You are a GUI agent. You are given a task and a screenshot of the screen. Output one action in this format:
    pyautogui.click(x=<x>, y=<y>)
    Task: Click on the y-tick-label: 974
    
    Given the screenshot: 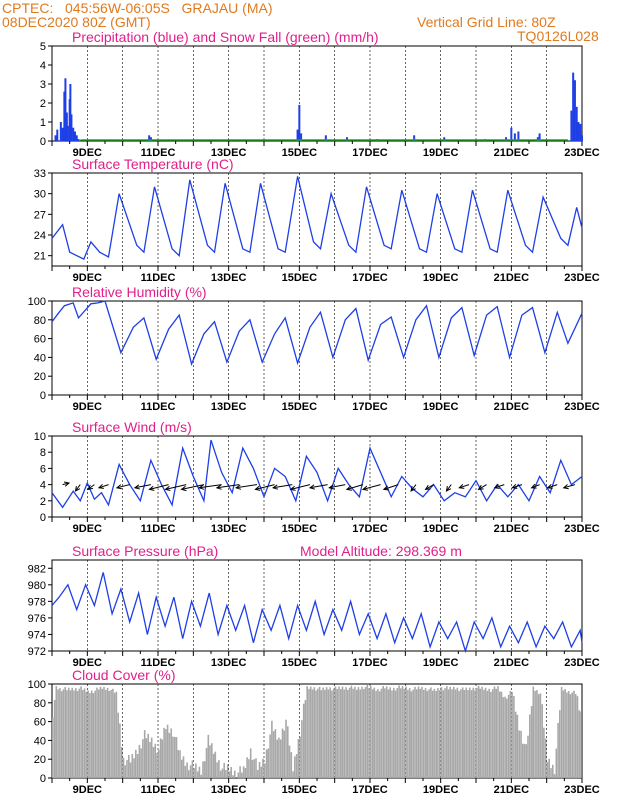 What is the action you would take?
    pyautogui.click(x=37, y=635)
    